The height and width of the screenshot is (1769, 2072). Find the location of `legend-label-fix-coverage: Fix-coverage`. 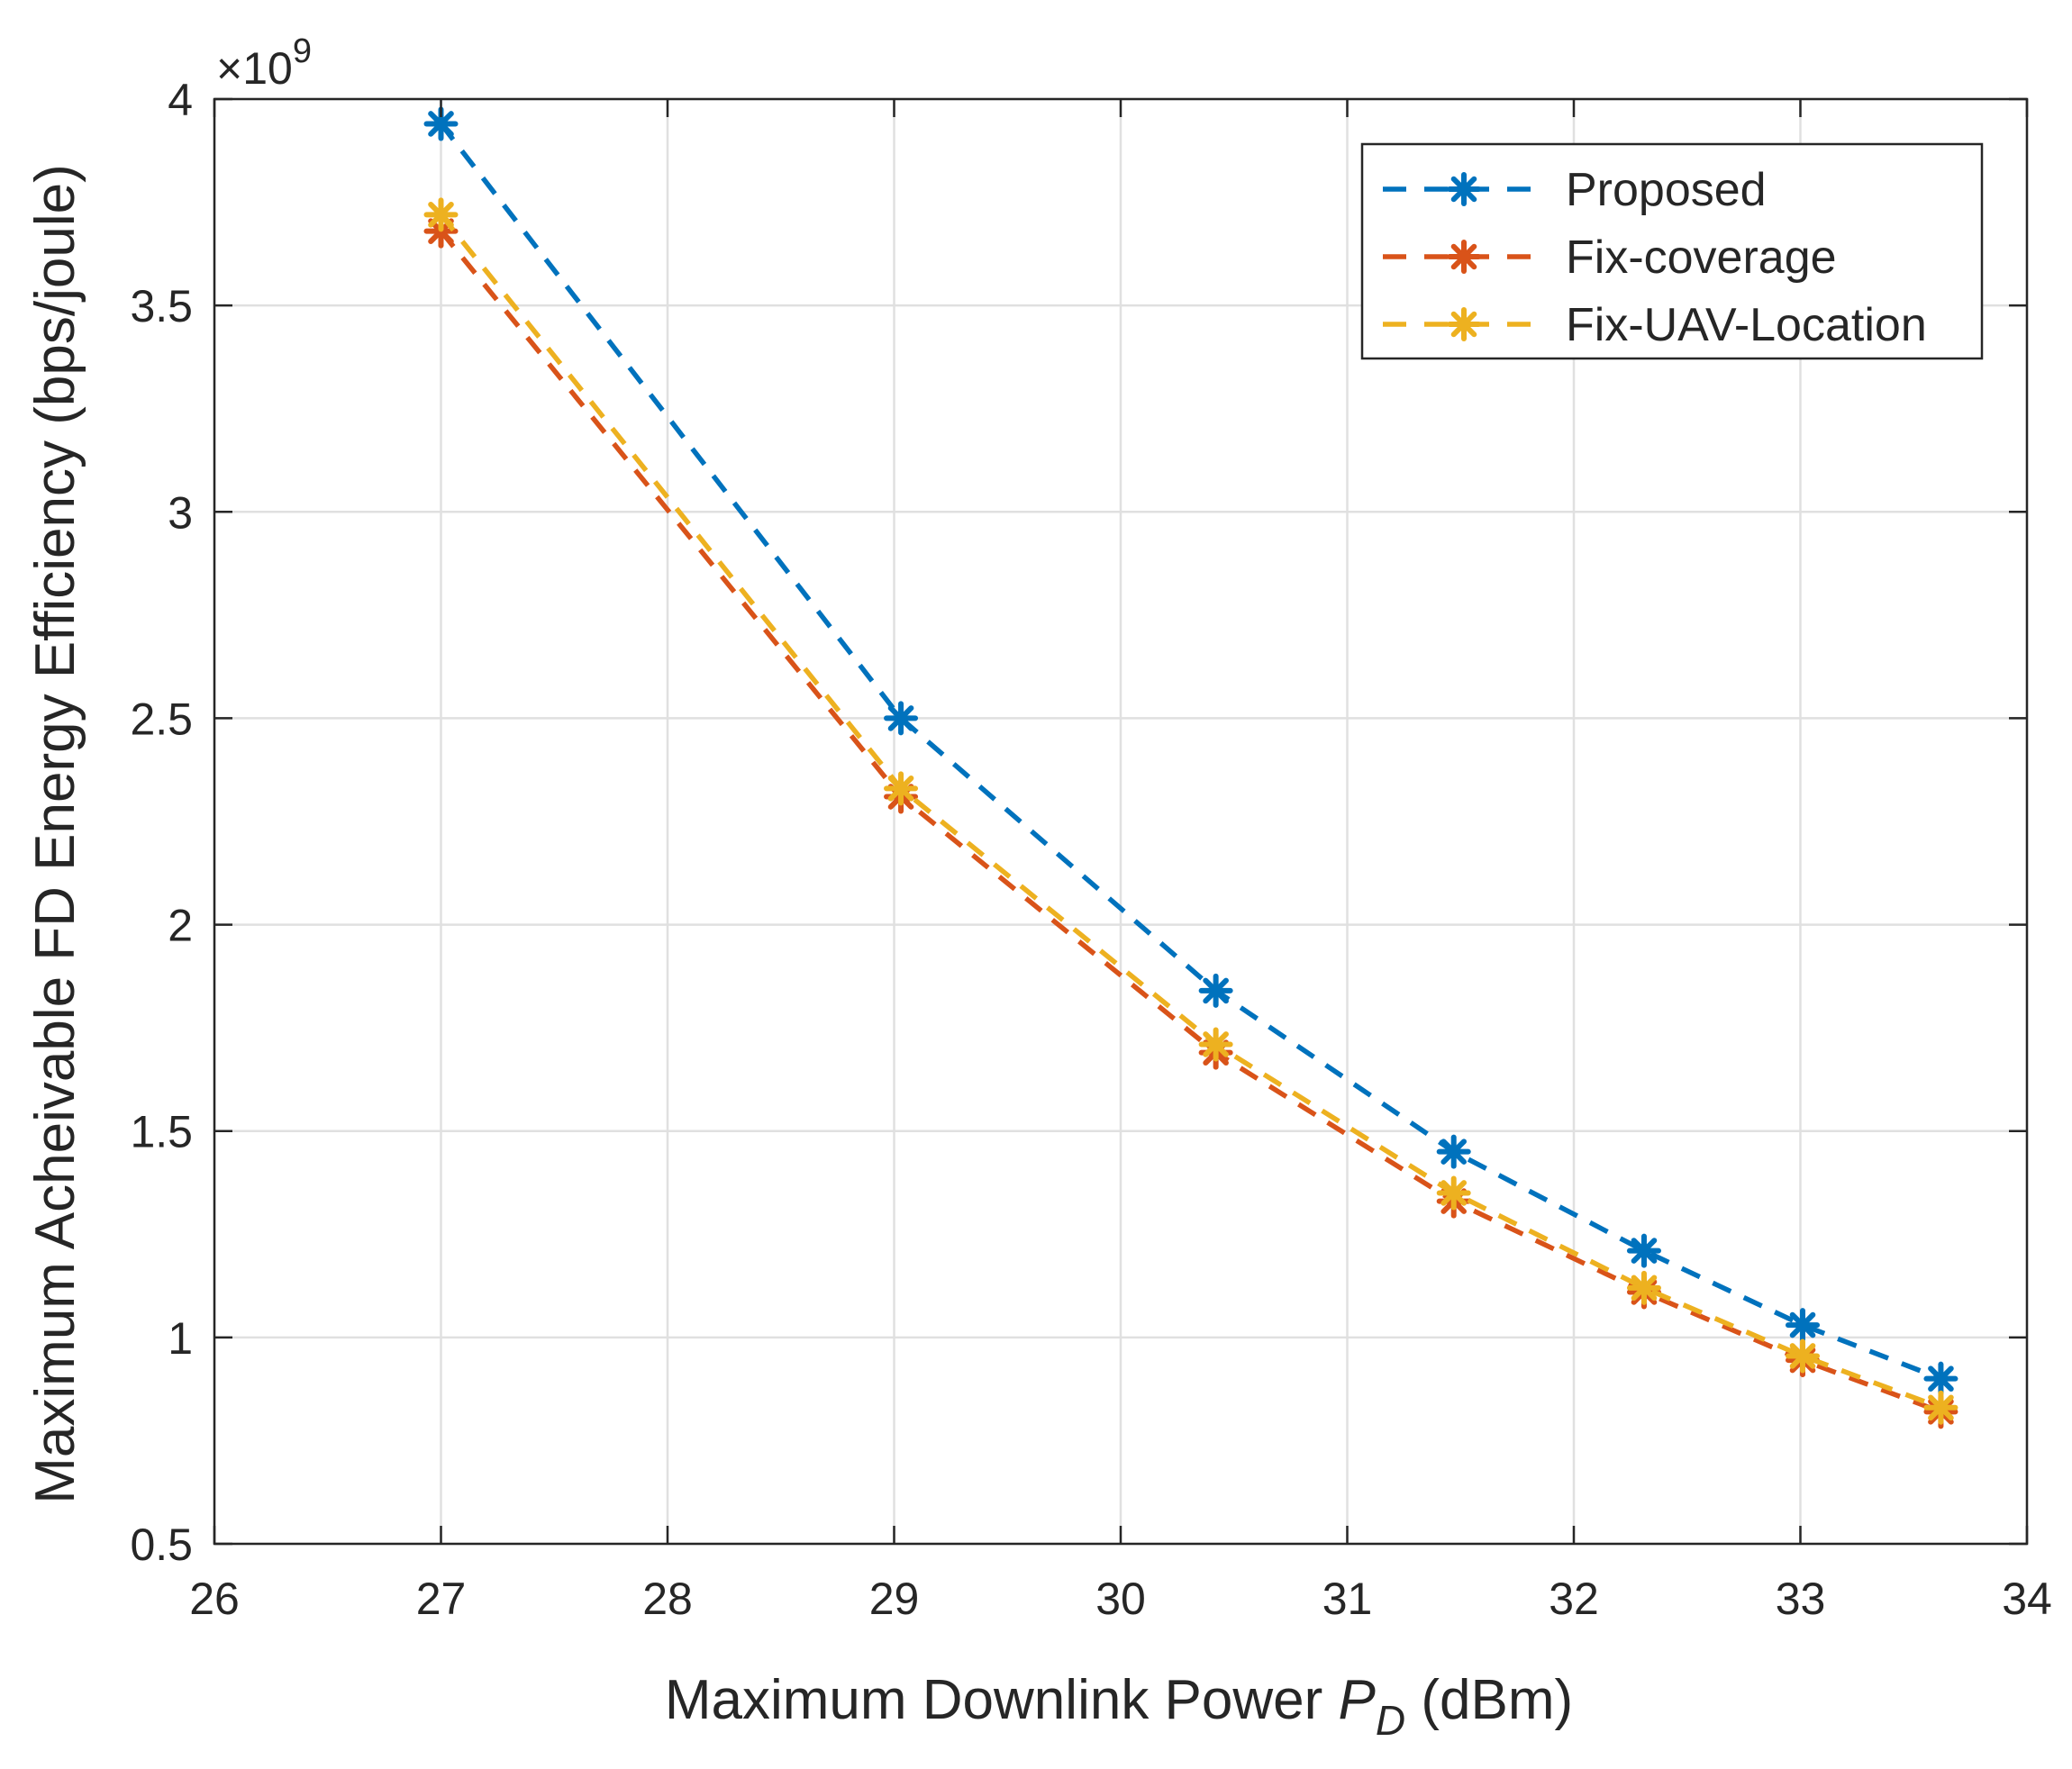

legend-label-fix-coverage: Fix-coverage is located at coordinates (1701, 257).